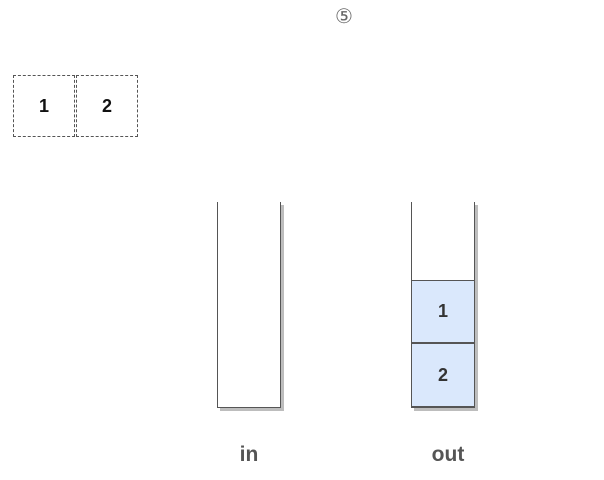 This screenshot has width=604, height=480. Describe the element at coordinates (443, 311) in the screenshot. I see `out-stack-item-1: 1` at that location.